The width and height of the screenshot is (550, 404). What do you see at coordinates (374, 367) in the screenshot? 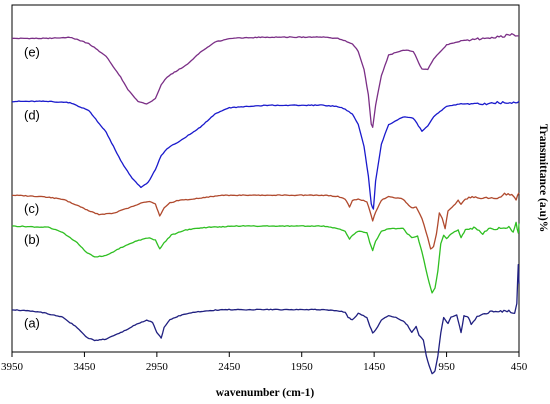
I see `x-tick-label: 1450` at bounding box center [374, 367].